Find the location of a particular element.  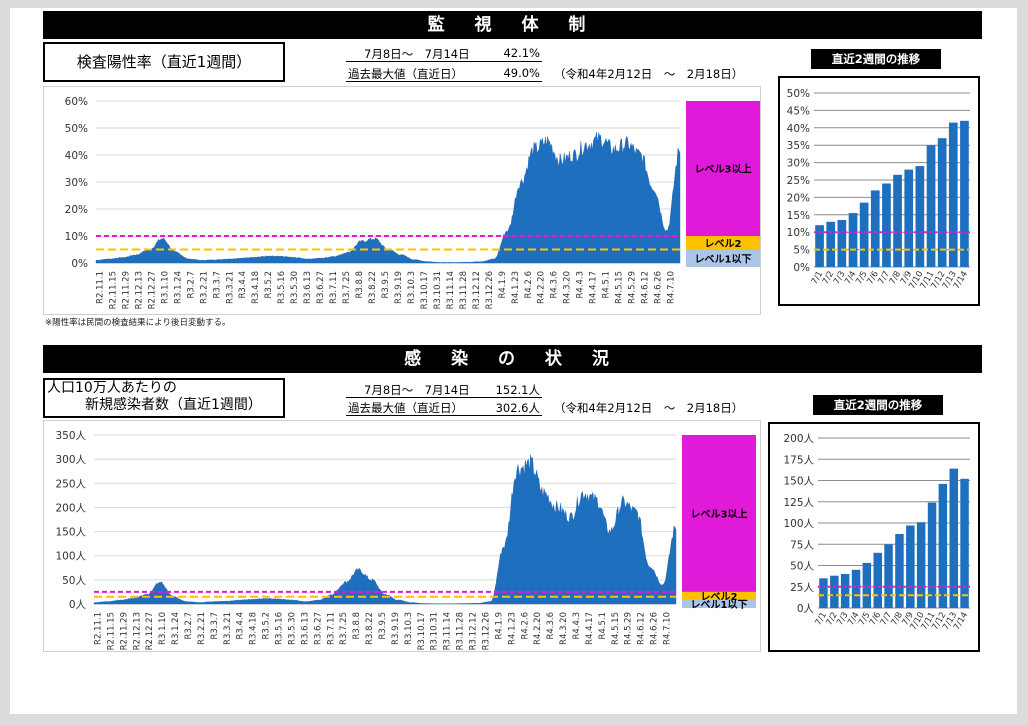

x-tick-label: R4.5.1 is located at coordinates (603, 626).